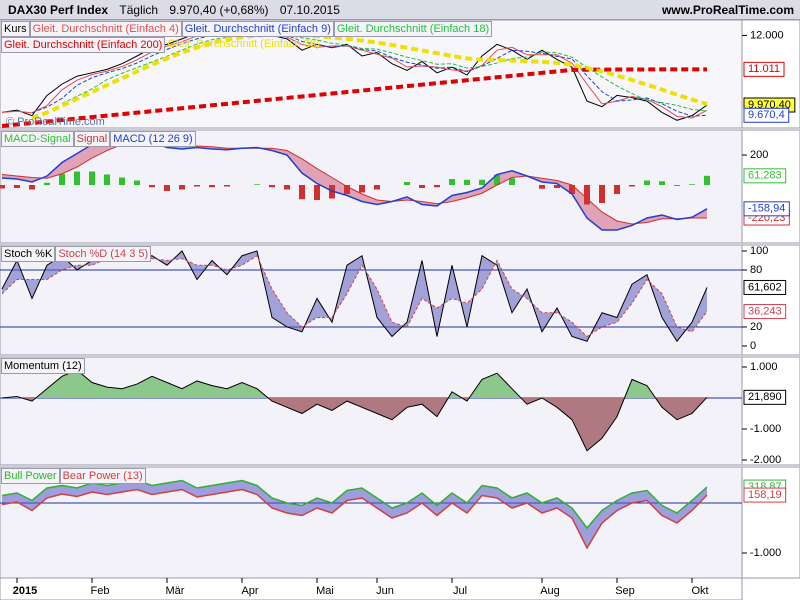 The height and width of the screenshot is (600, 800). I want to click on x-tick-label: Feb, so click(100, 591).